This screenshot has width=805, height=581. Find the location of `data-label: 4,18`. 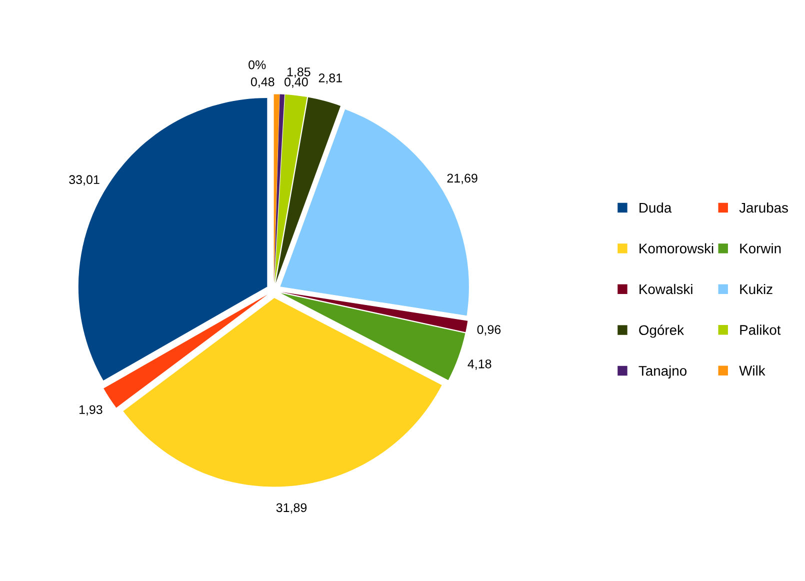

data-label: 4,18 is located at coordinates (480, 364).